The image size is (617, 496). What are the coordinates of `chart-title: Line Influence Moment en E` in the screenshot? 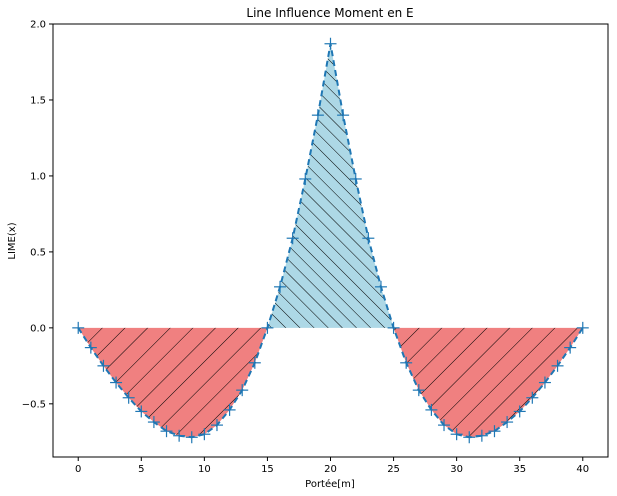 It's located at (329, 13).